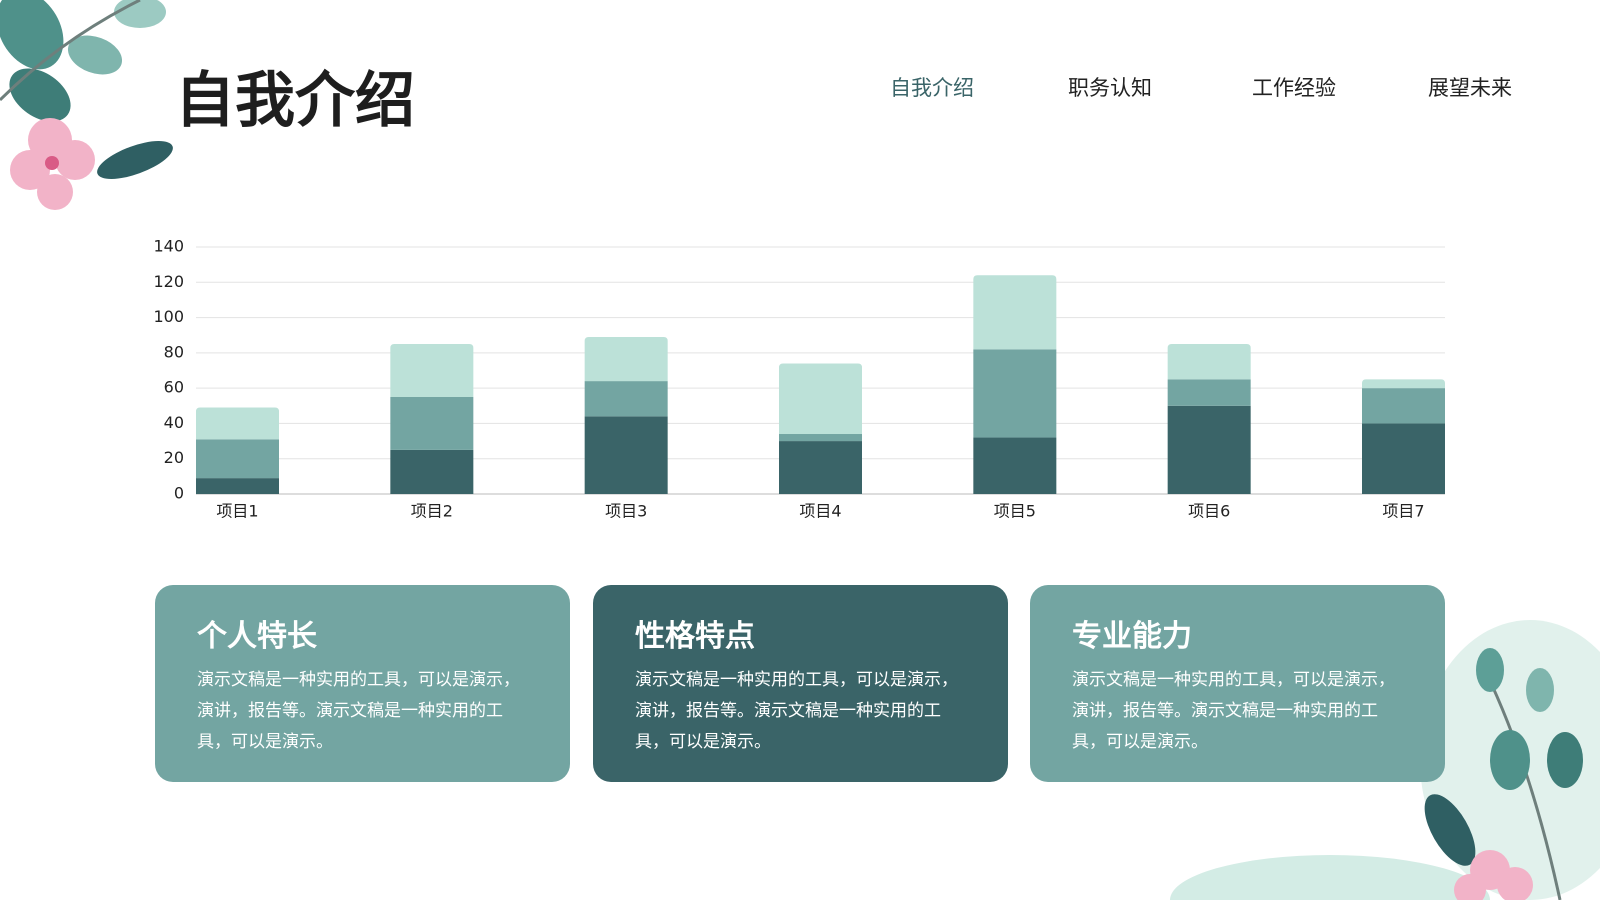 This screenshot has height=900, width=1600. Describe the element at coordinates (1403, 511) in the screenshot. I see `x-tick-label: 项目7` at that location.